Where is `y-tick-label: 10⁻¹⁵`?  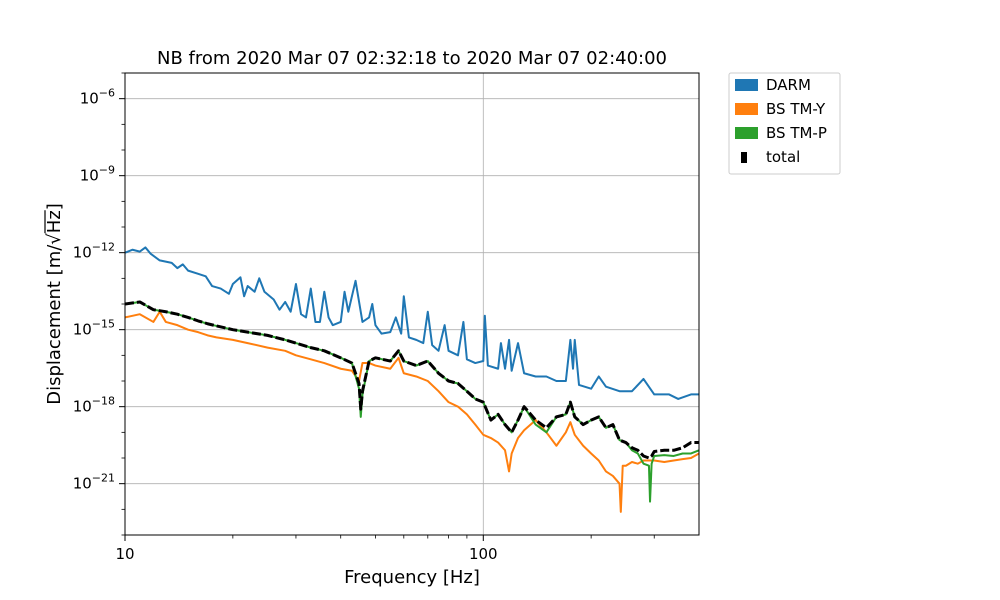
y-tick-label: 10⁻¹⁵ is located at coordinates (94, 328).